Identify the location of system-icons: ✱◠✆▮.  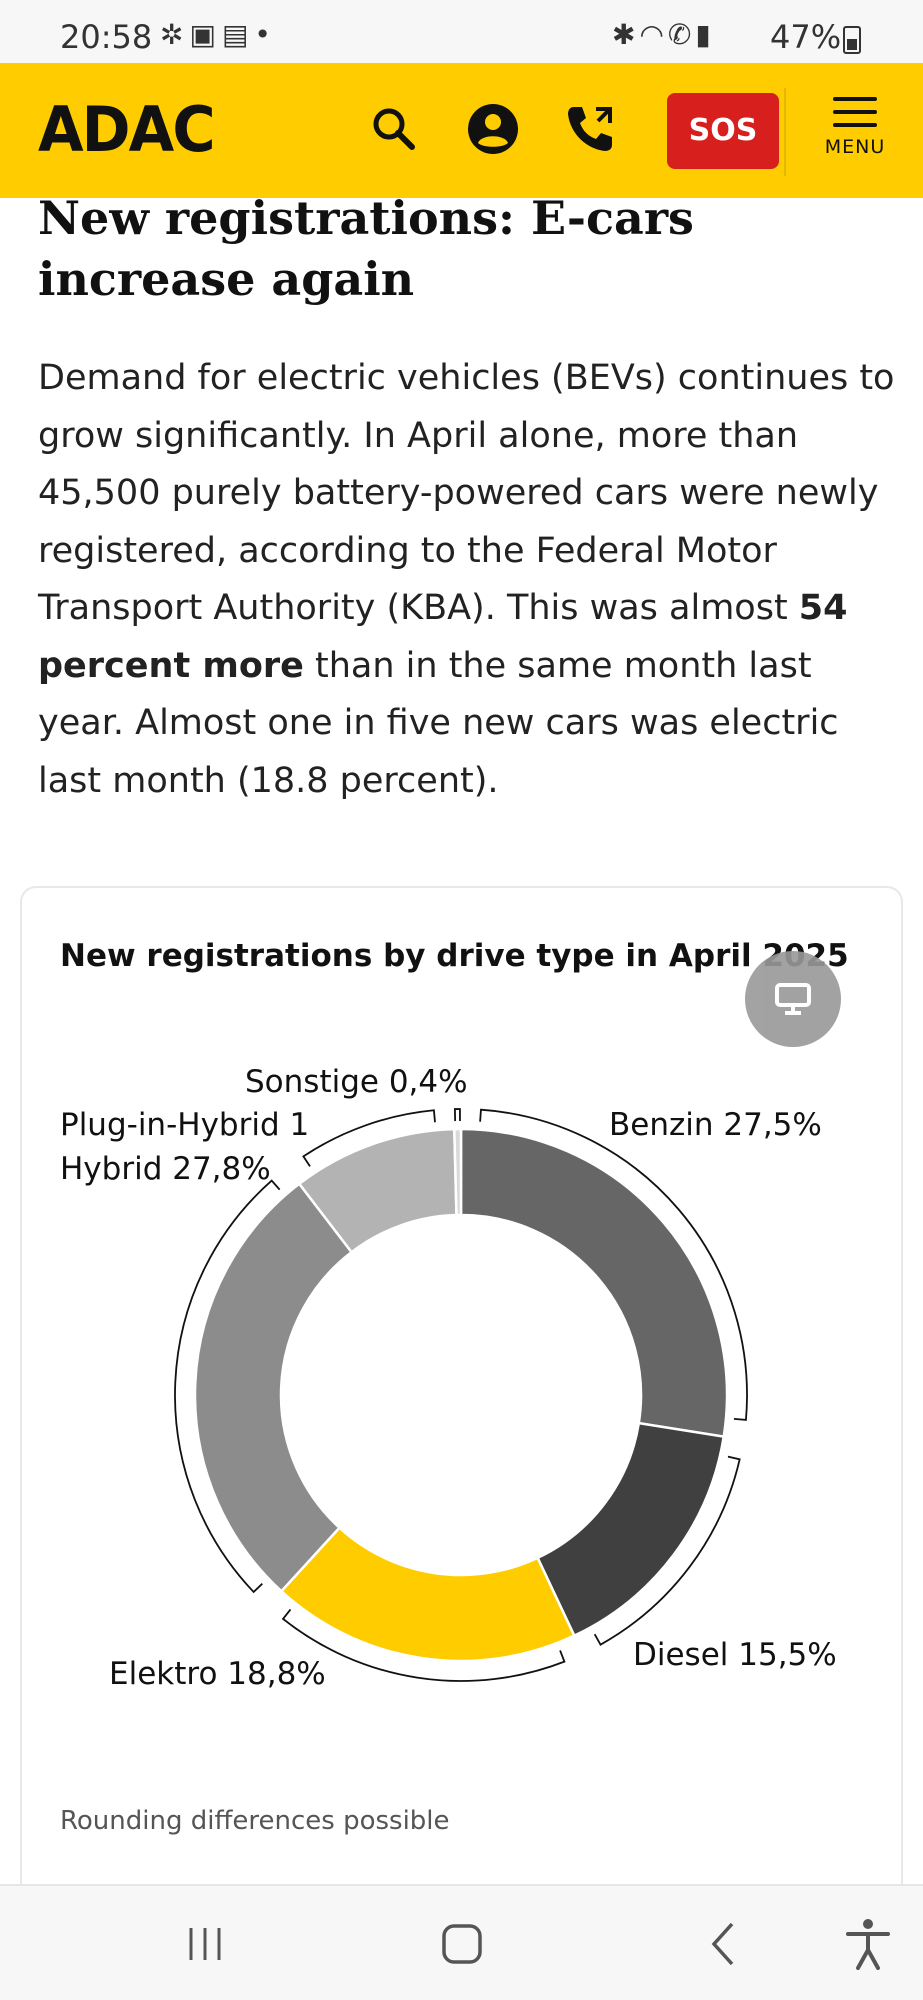
(663, 34).